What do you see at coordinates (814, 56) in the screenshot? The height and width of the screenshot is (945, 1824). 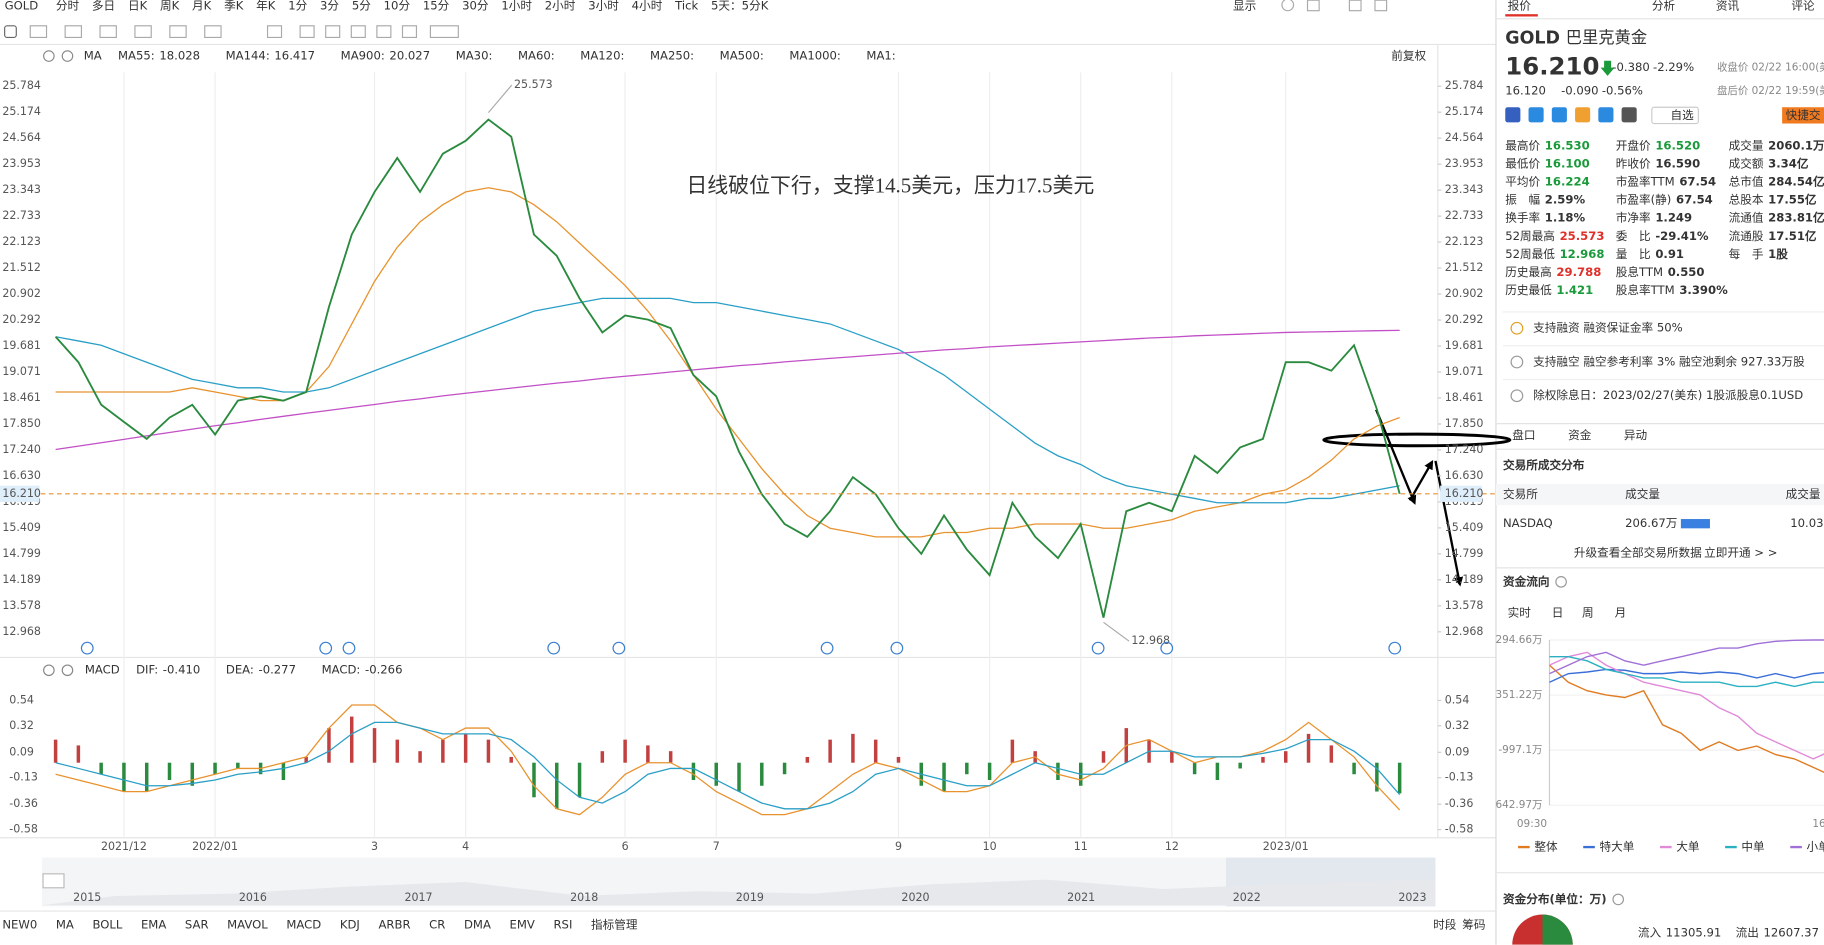 I see `legend-name: MA1000:` at bounding box center [814, 56].